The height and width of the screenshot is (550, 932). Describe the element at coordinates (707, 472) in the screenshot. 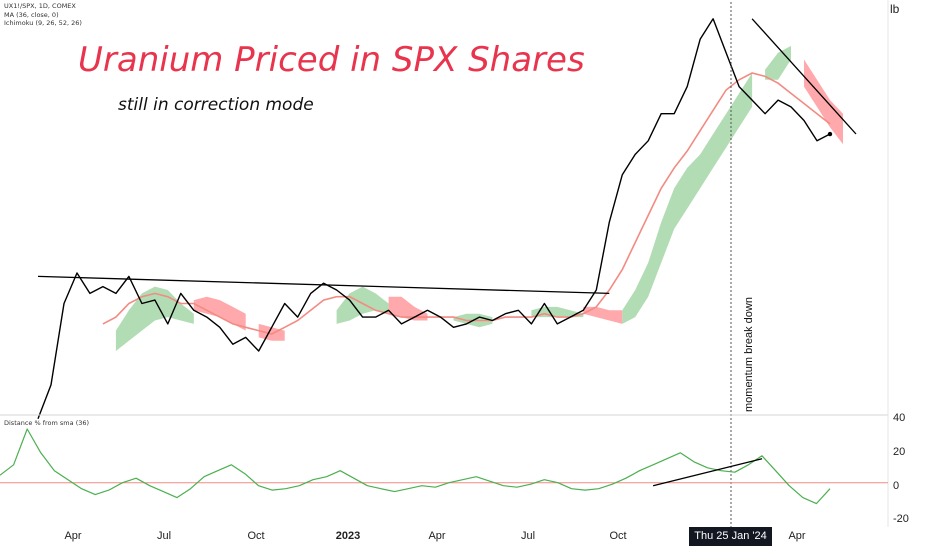

I see `indicator-trendline` at that location.